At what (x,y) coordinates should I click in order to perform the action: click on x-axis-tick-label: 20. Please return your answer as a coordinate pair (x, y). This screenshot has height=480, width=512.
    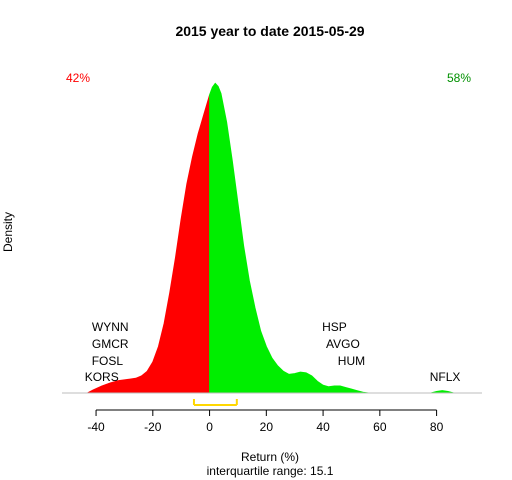
    Looking at the image, I should click on (267, 427).